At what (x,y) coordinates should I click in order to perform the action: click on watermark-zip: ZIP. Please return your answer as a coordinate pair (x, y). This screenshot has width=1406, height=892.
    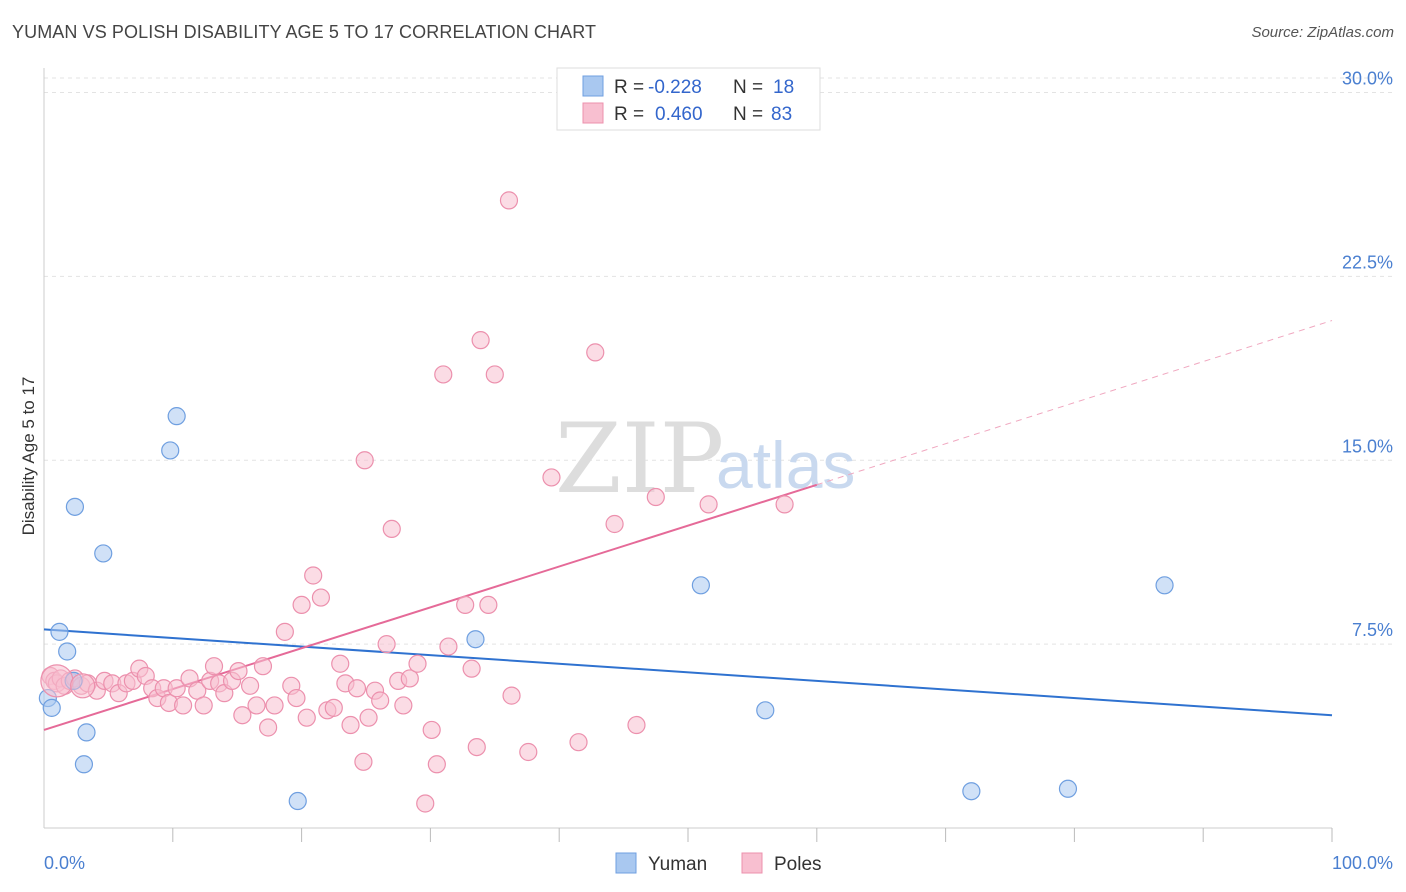
    Looking at the image, I should click on (639, 459).